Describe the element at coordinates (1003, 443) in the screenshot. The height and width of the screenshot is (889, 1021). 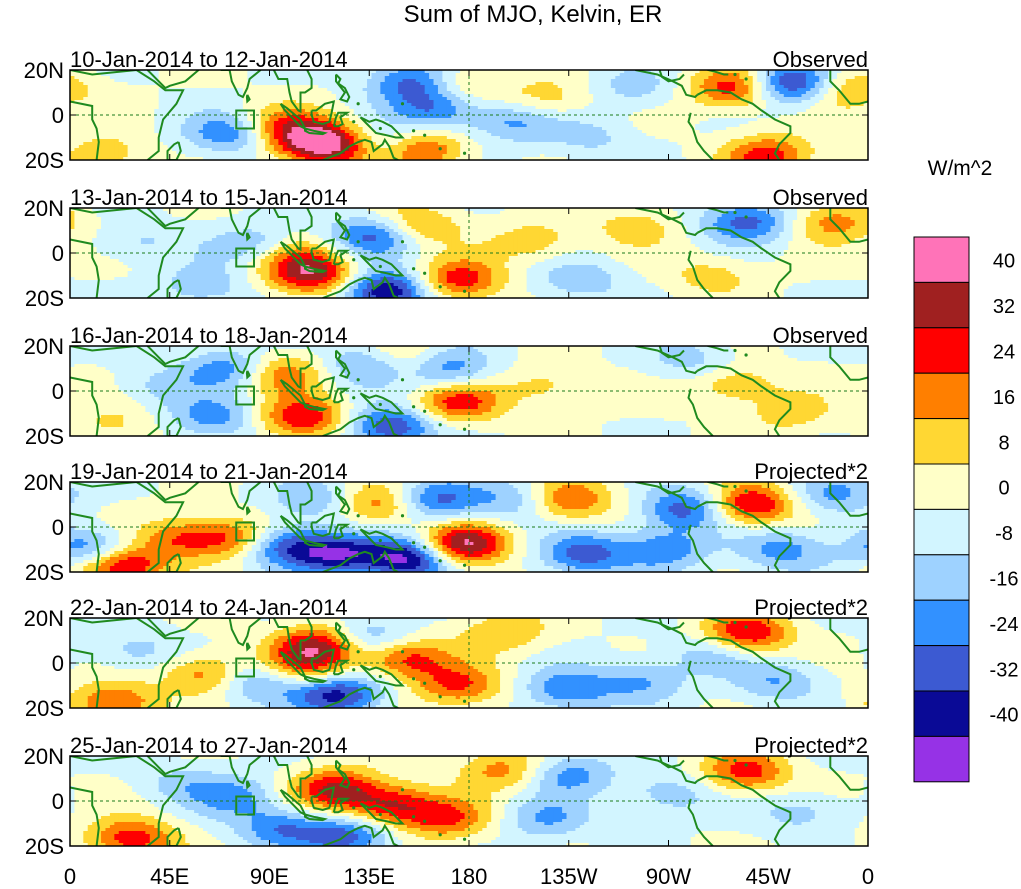
I see `colorbar-label: 8` at that location.